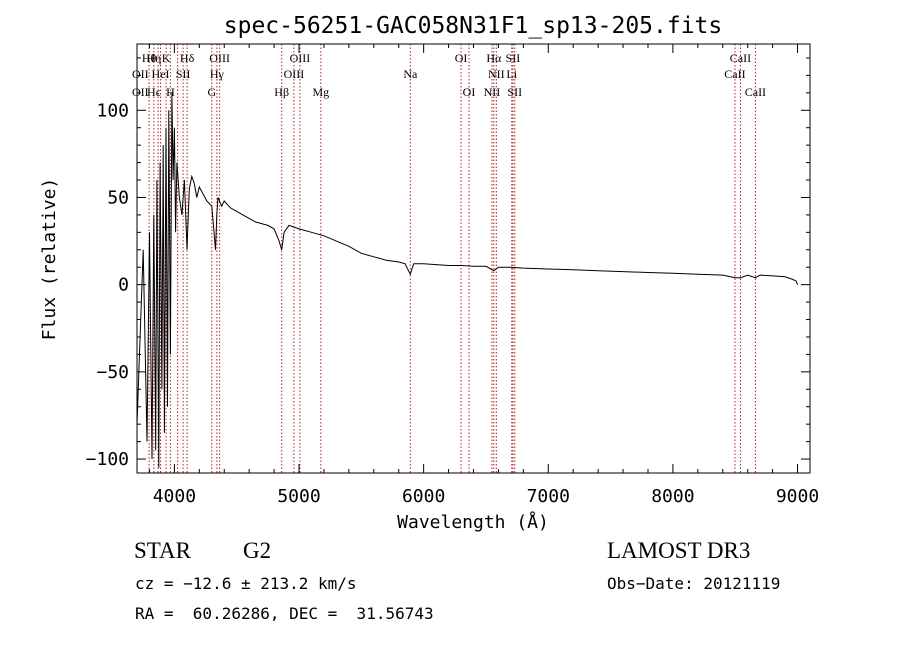 This screenshot has width=900, height=649. Describe the element at coordinates (246, 583) in the screenshot. I see `velocity-readout: cz = −12.6 ± 213.2 km/s` at that location.